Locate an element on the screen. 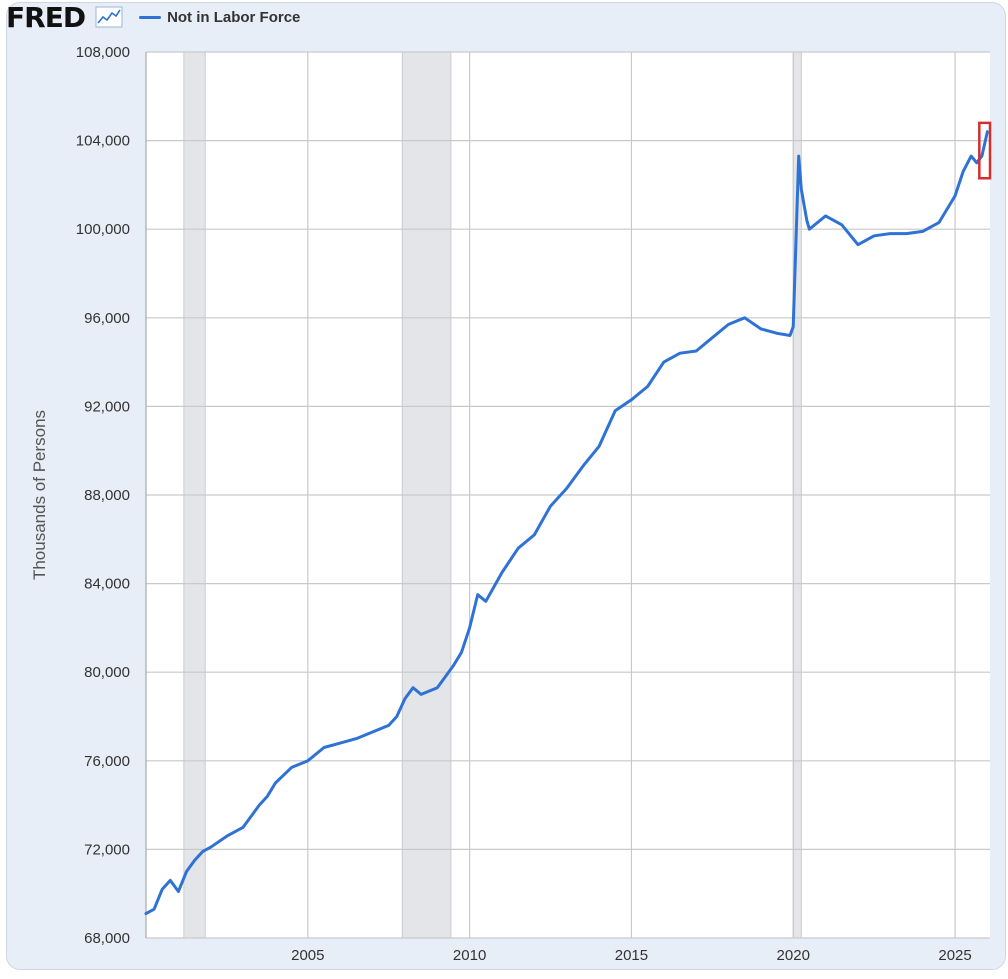 The width and height of the screenshot is (1008, 979). y-tick-label: 76,000 is located at coordinates (107, 761).